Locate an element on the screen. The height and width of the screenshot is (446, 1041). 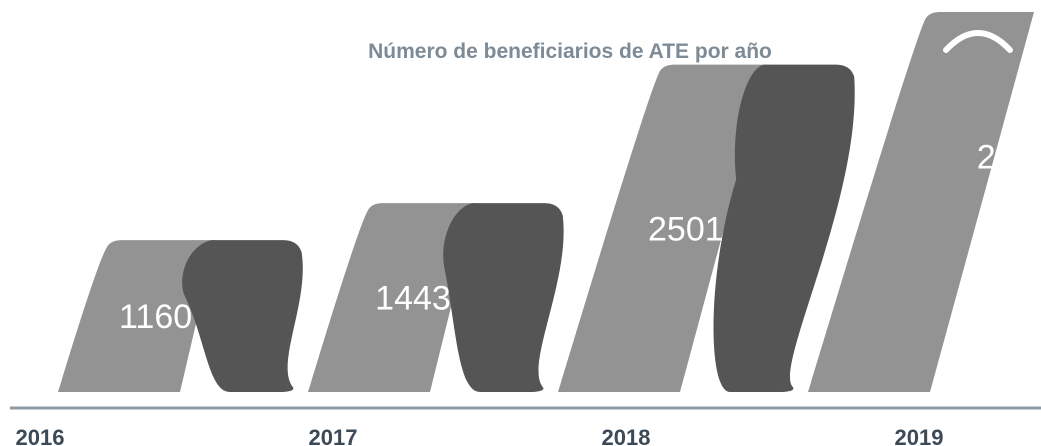
value-label: 1160 is located at coordinates (155, 317).